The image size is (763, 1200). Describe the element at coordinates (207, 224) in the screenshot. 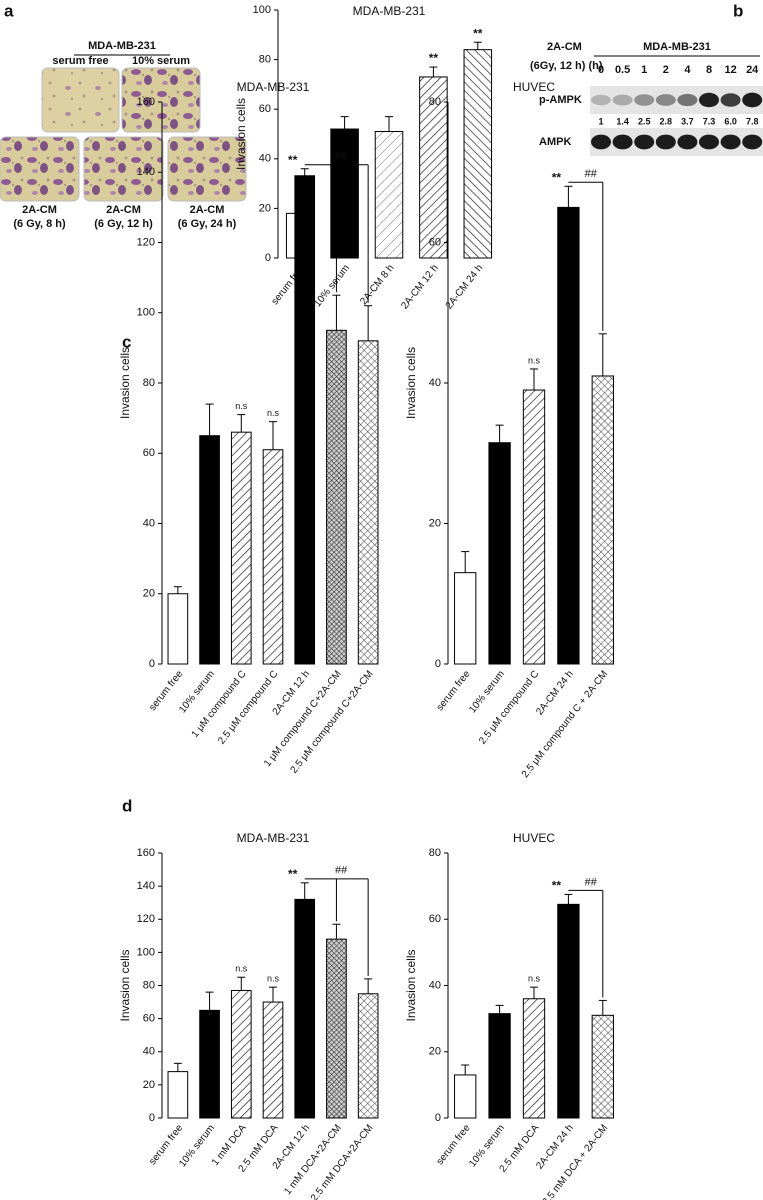

I see `micrograph-label: (6 Gy, 24 h)` at that location.